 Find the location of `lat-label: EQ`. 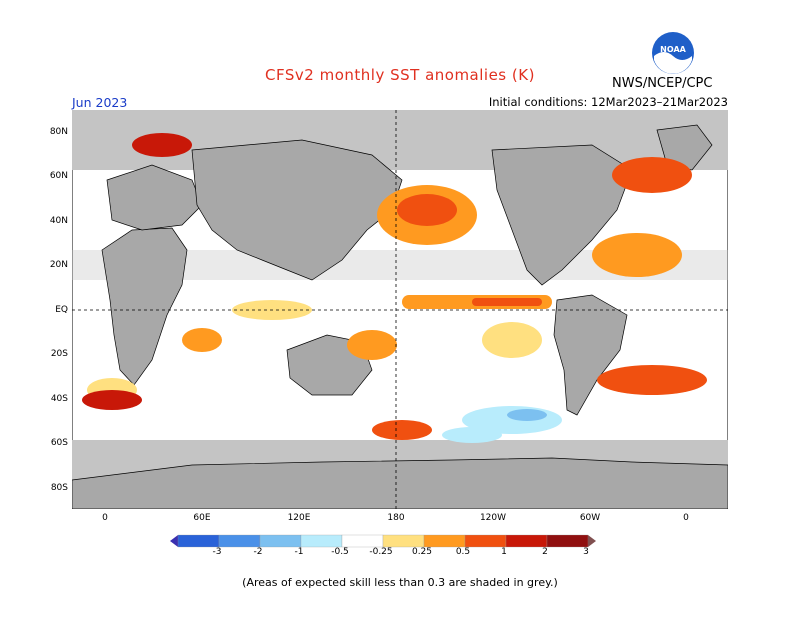

lat-label: EQ is located at coordinates (61, 310).